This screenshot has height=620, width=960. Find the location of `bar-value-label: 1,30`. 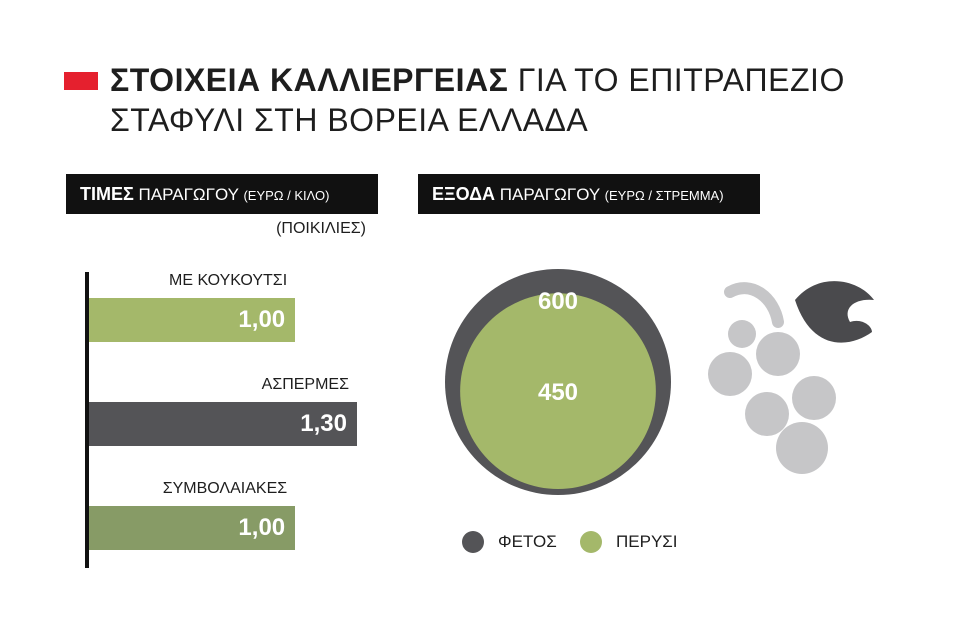

bar-value-label: 1,30 is located at coordinates (323, 423).